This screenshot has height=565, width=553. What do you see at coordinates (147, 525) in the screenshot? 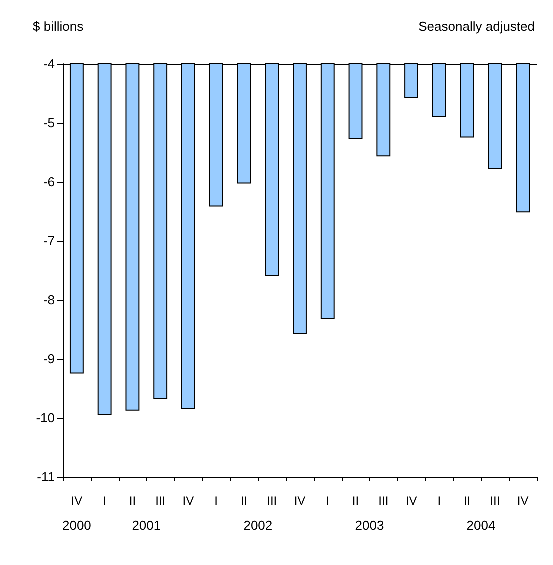
I see `text: 2001` at bounding box center [147, 525].